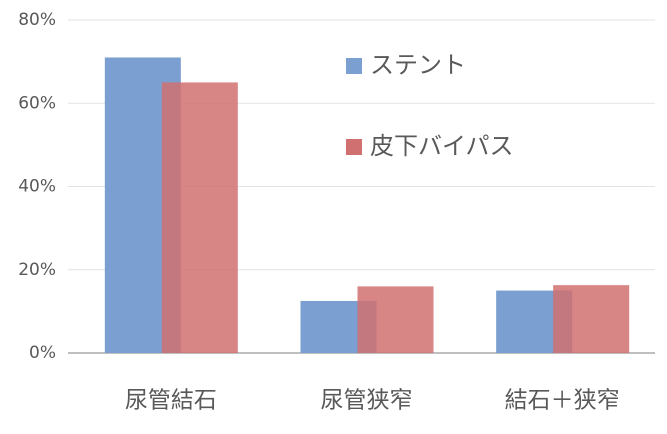  What do you see at coordinates (562, 401) in the screenshot?
I see `x-tick-label: 結石＋狭窄` at bounding box center [562, 401].